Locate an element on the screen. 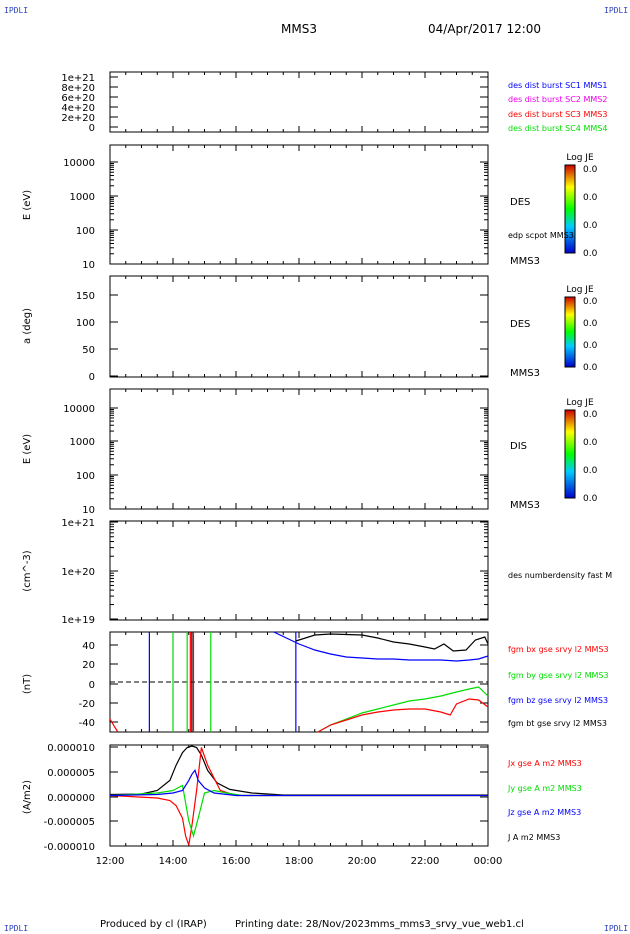  footer-producer: Produced by cl (IRAP) is located at coordinates (153, 924).